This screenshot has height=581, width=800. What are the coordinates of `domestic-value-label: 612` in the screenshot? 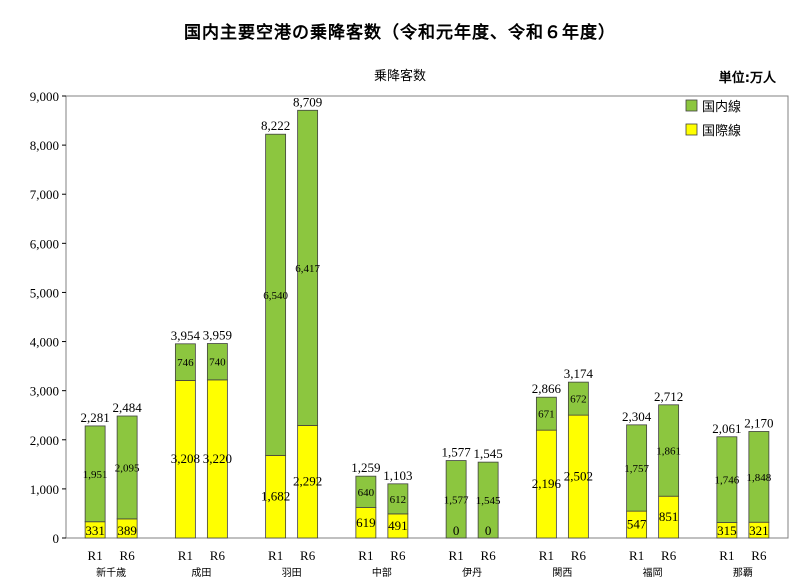 It's located at (398, 500).